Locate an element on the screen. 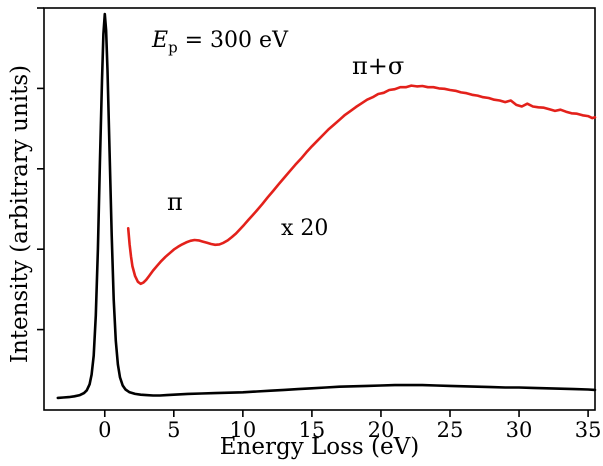 The height and width of the screenshot is (466, 603). x-tick-label: 15 is located at coordinates (312, 430).